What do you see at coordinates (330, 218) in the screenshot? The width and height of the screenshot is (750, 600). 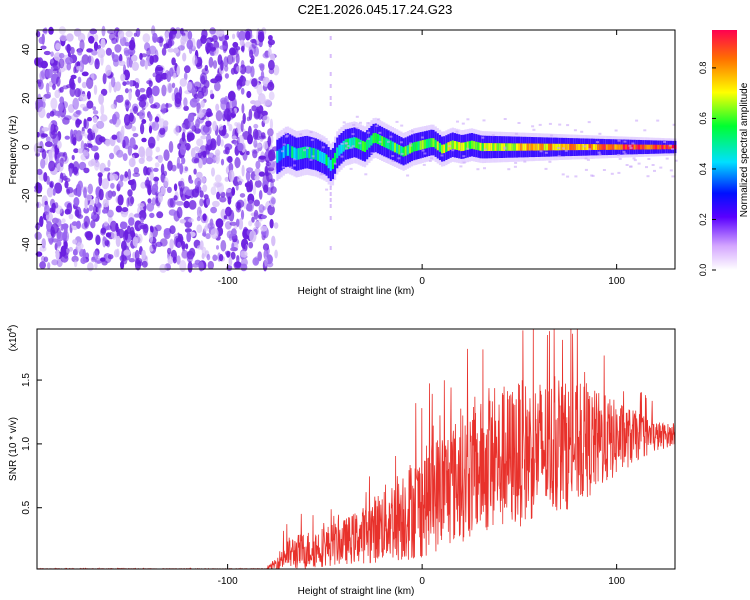 I see `spectrogram-dropout-cell` at bounding box center [330, 218].